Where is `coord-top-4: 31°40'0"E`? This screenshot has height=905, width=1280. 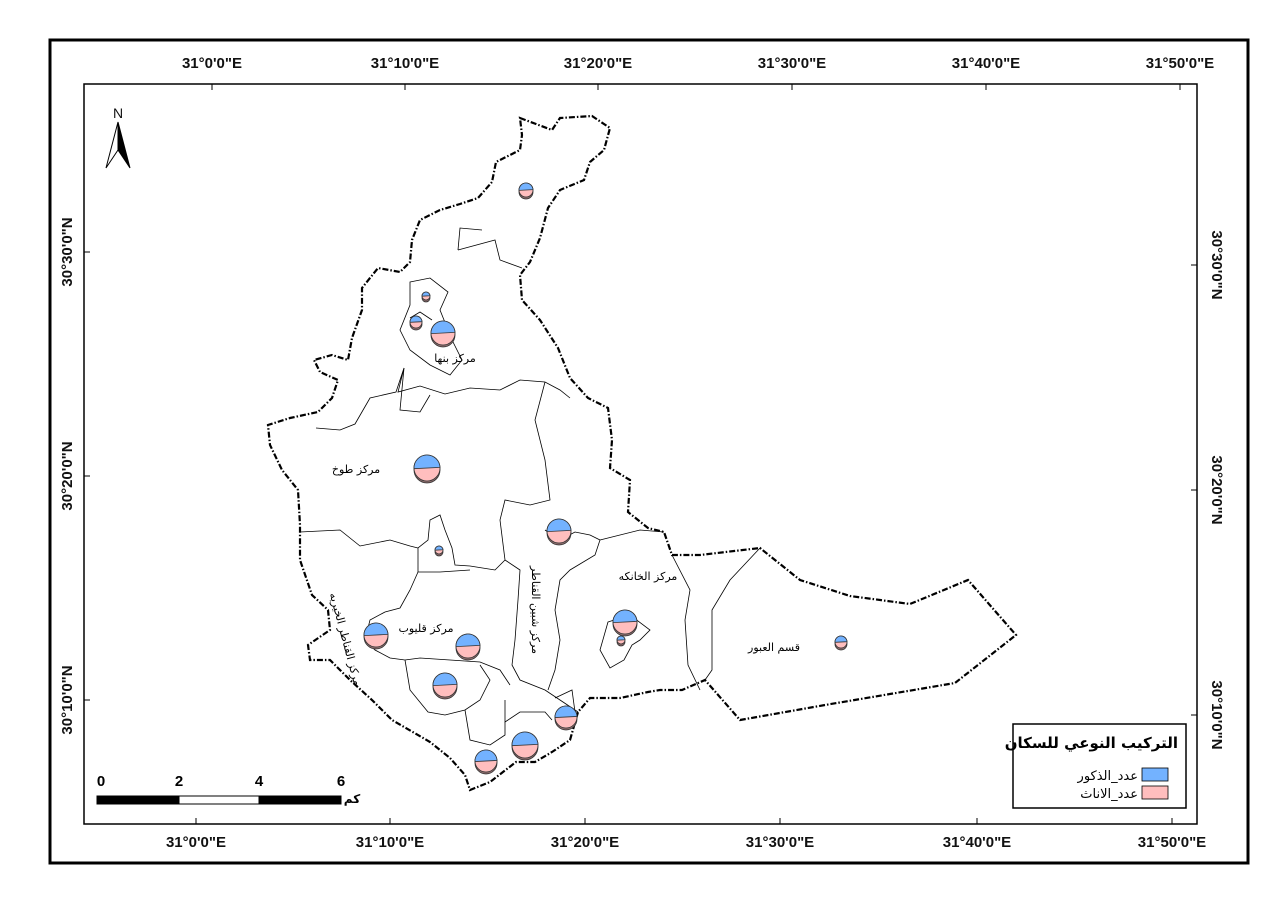 coord-top-4: 31°40'0"E is located at coordinates (986, 63).